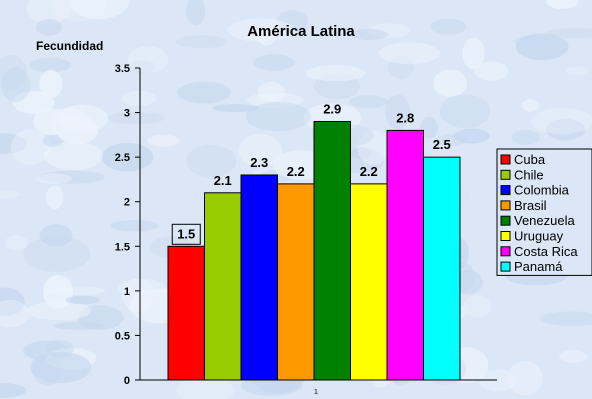  I want to click on y-tick-label: 1.5, so click(122, 247).